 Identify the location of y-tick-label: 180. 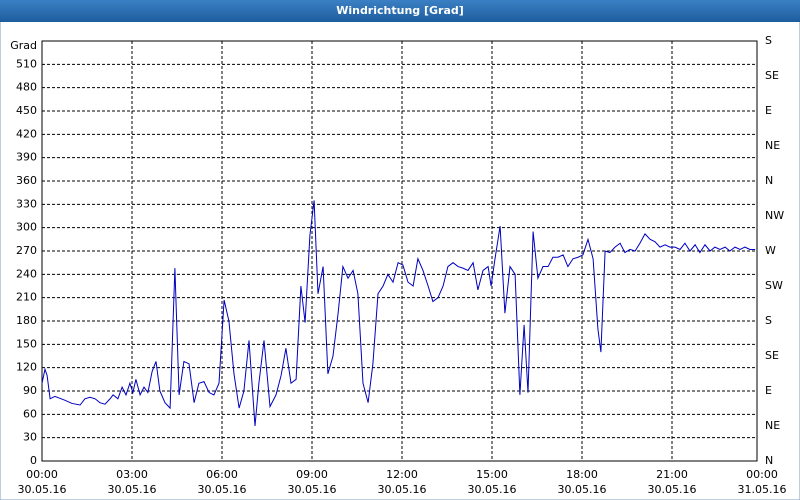
(26, 320).